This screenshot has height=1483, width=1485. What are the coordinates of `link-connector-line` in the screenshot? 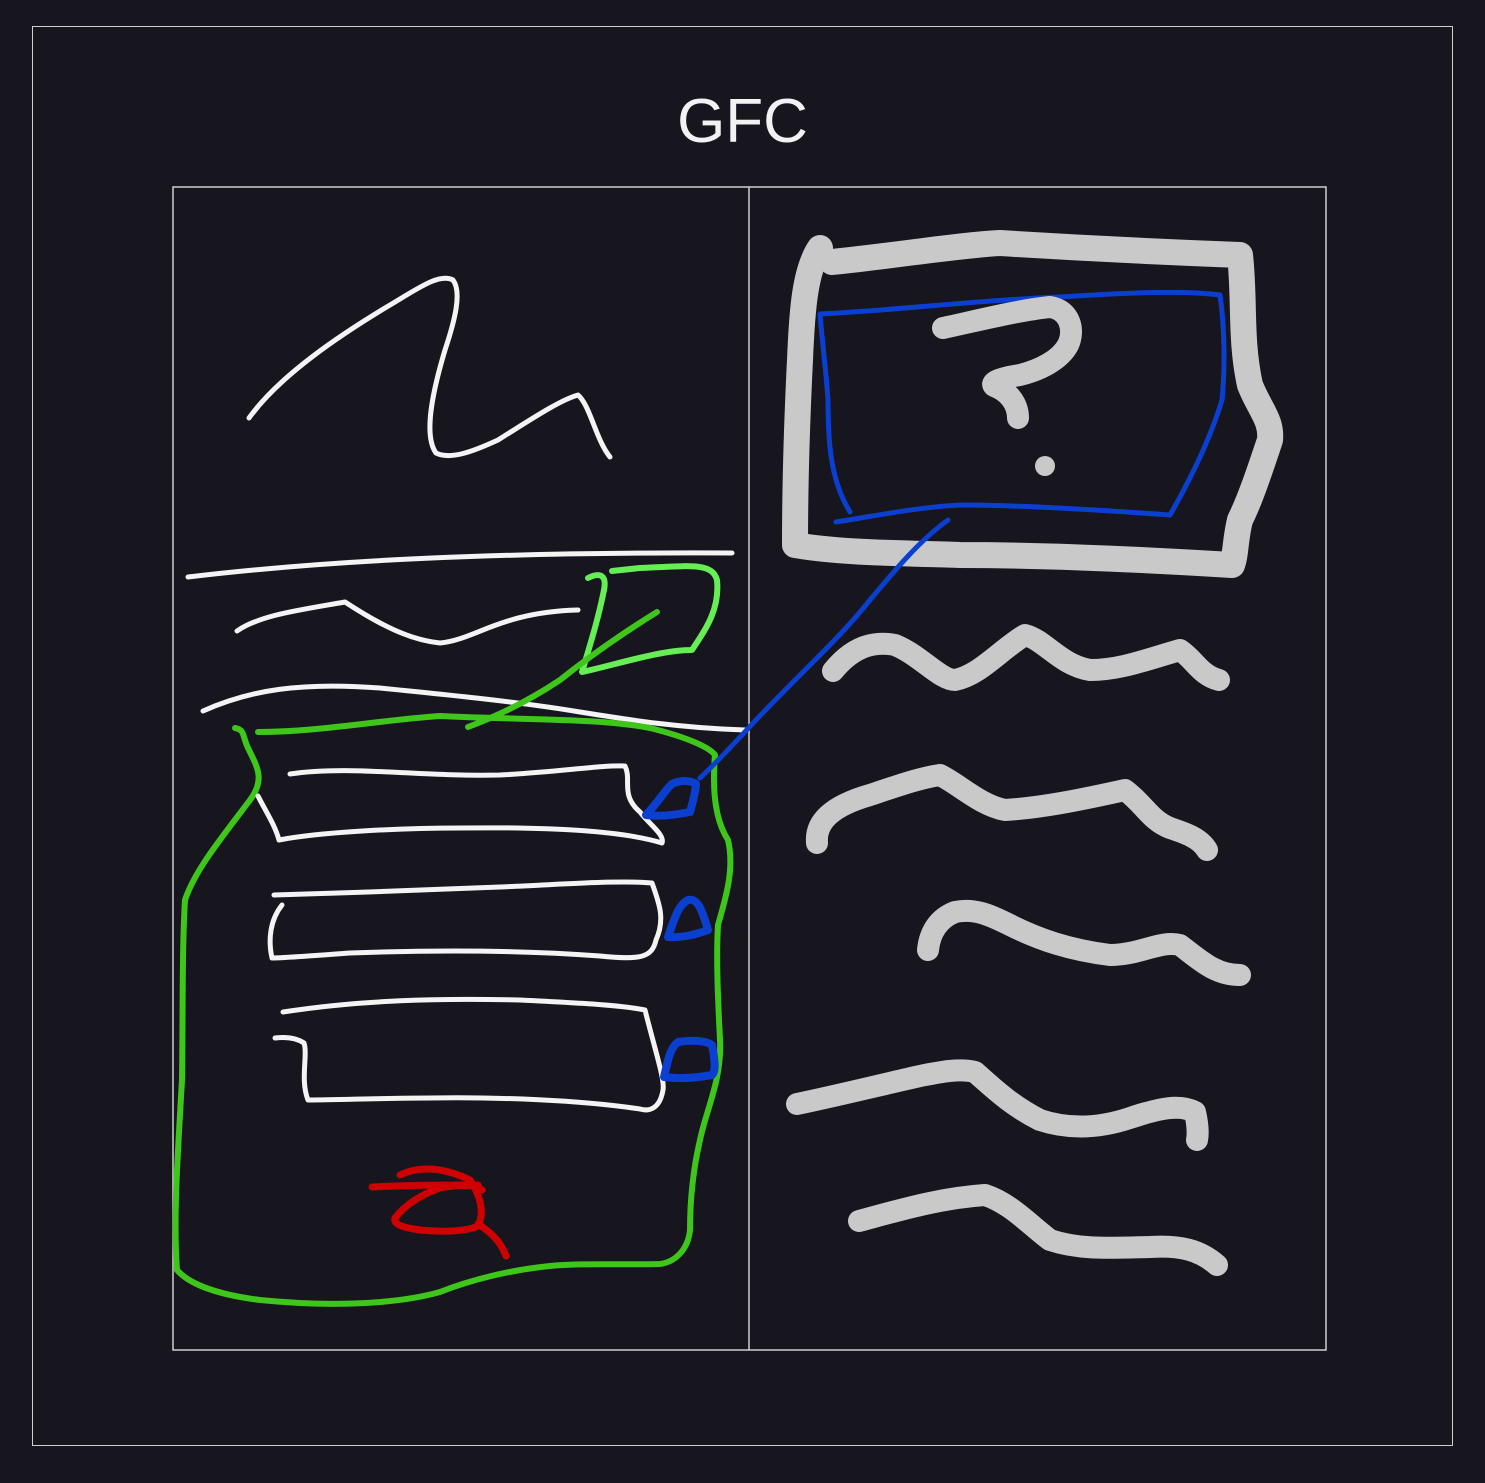 It's located at (824, 649).